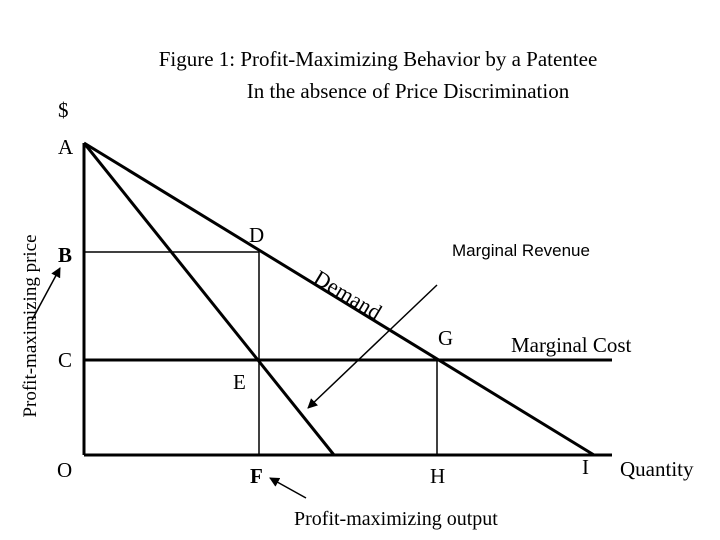 The image size is (720, 540). What do you see at coordinates (256, 235) in the screenshot?
I see `point-d-label: D` at bounding box center [256, 235].